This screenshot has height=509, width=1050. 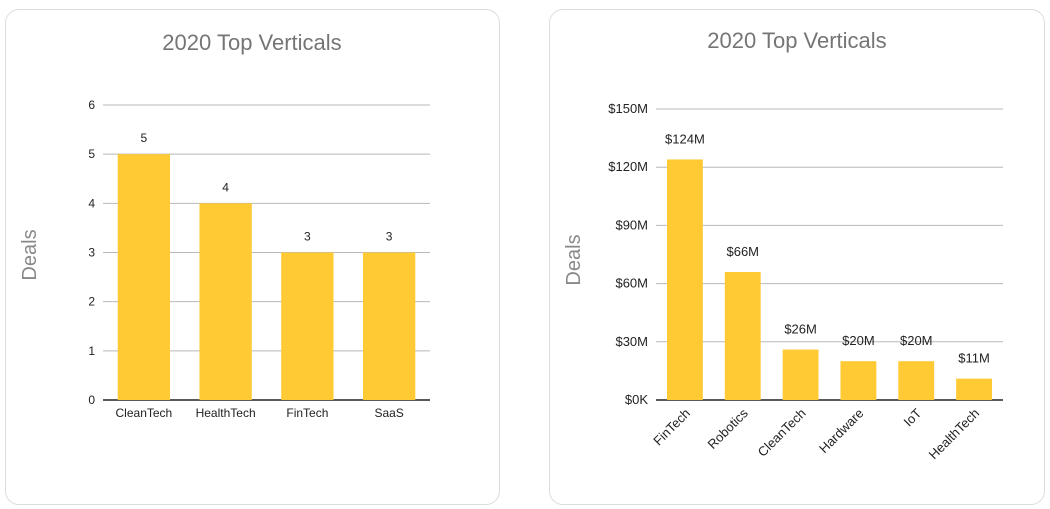 What do you see at coordinates (389, 326) in the screenshot?
I see `bar-saas` at bounding box center [389, 326].